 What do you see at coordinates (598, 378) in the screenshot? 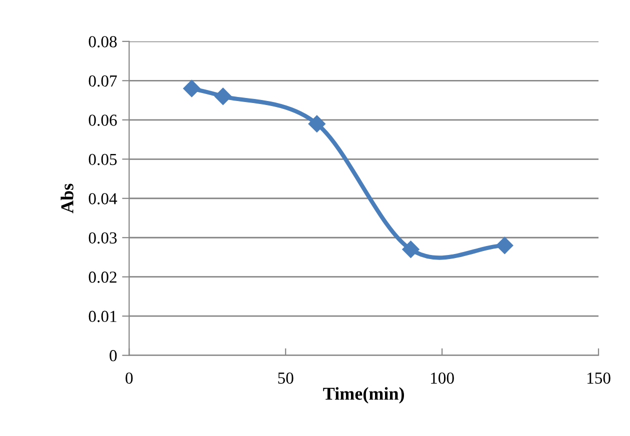
I see `x-tick-label: 150` at bounding box center [598, 378].